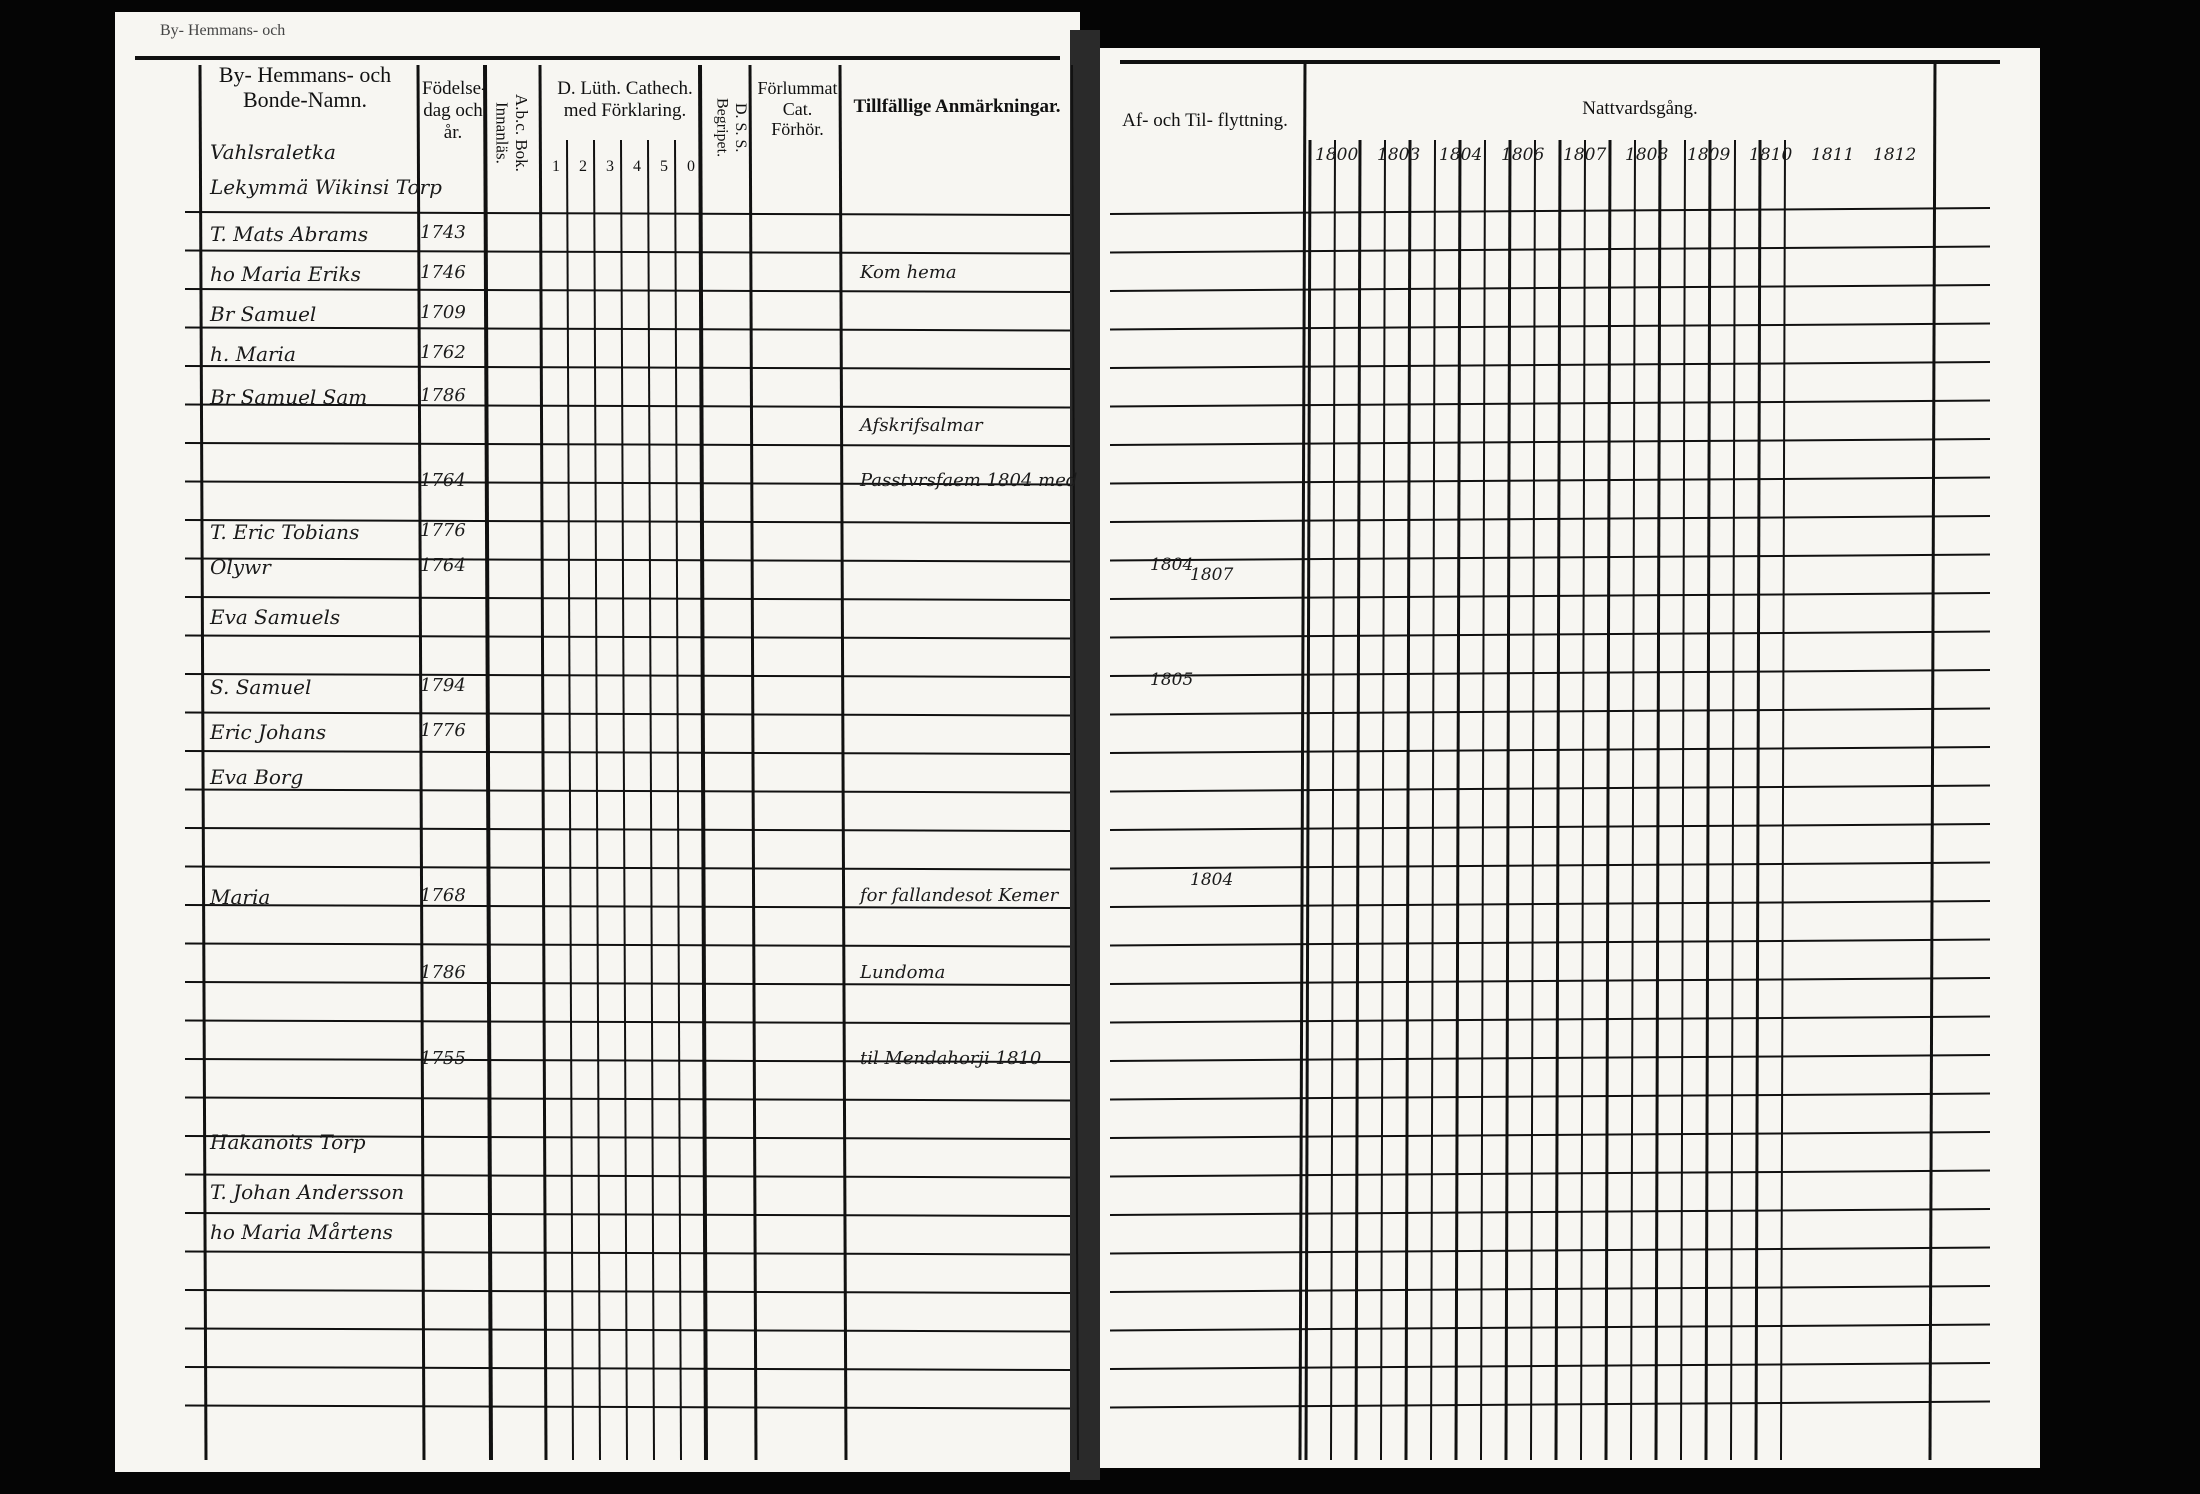 This screenshot has height=1494, width=2200. I want to click on header-catechism: D. Lüth. Cathech. med Förklaring., so click(625, 99).